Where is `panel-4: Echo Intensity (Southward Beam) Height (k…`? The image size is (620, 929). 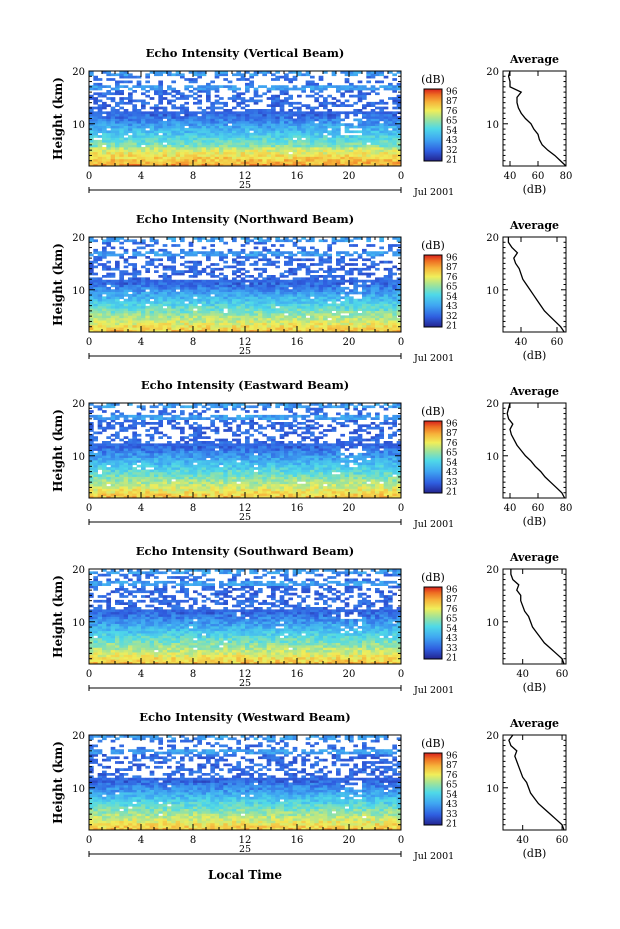
panel-4: Echo Intensity (Southward Beam) Height (k… is located at coordinates (309, 620).